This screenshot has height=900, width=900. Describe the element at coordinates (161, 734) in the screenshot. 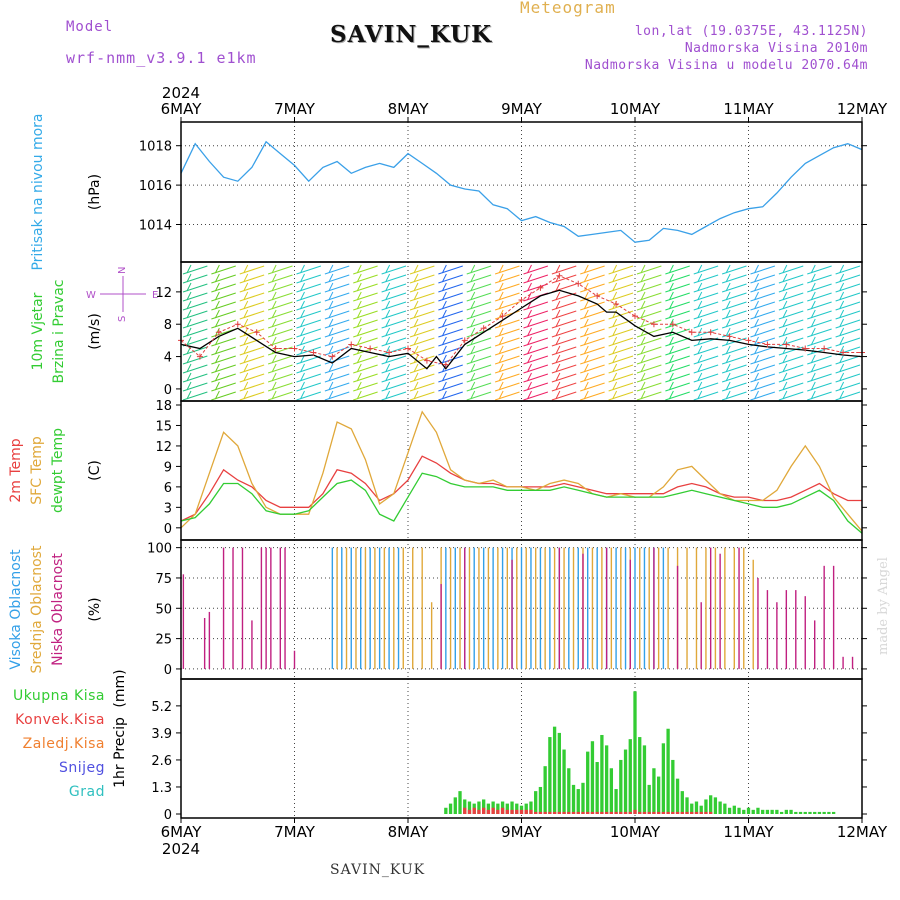

I see `y-tick-label: 3.9` at that location.